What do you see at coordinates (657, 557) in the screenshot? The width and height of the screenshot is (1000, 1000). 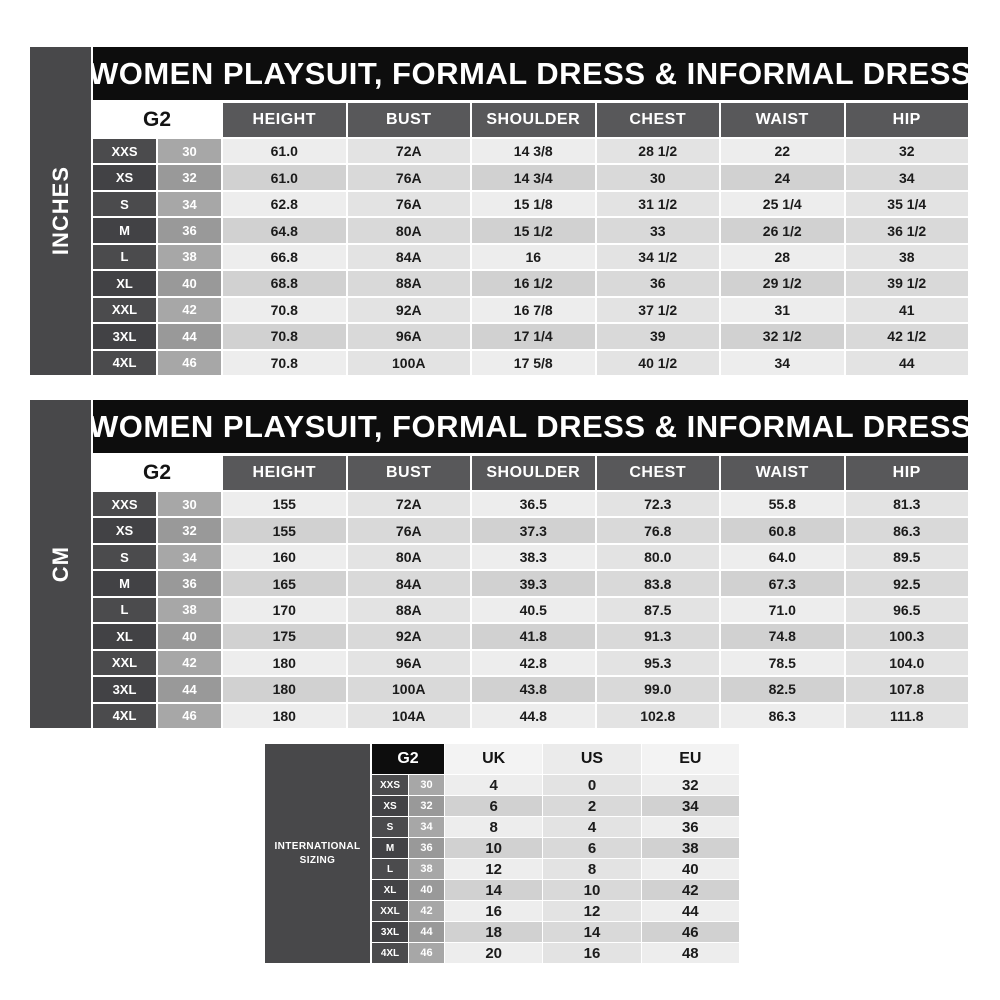 I see `value-cell: 80.0` at bounding box center [657, 557].